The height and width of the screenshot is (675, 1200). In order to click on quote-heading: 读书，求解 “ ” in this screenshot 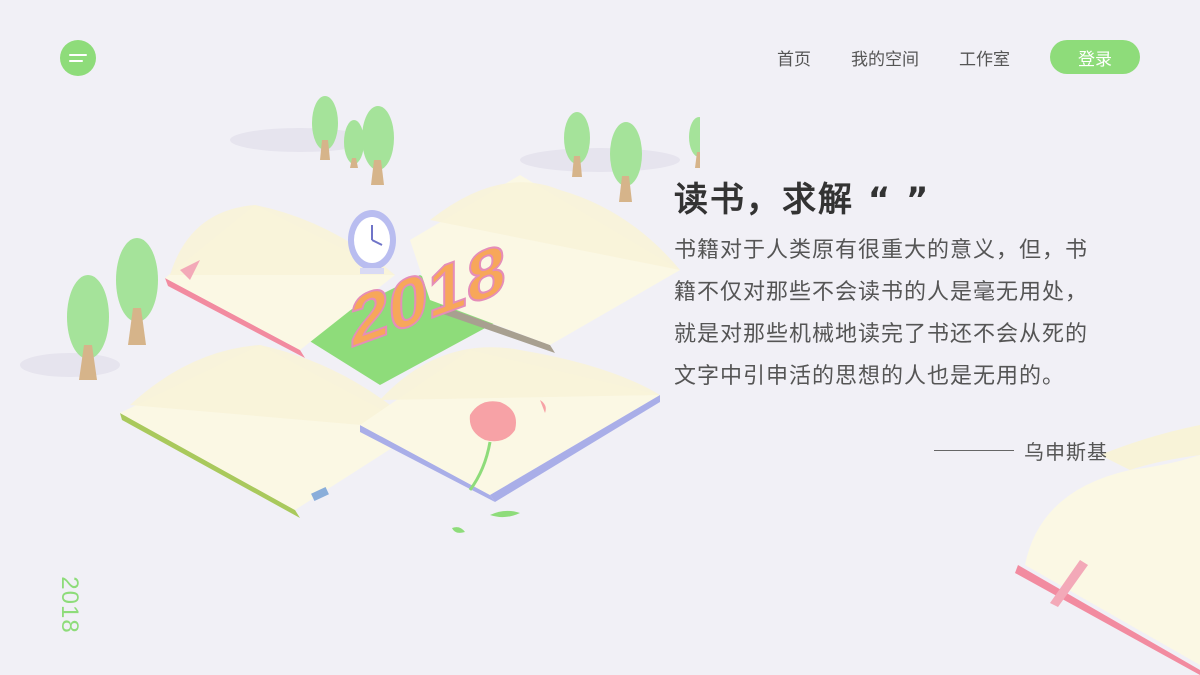, I will do `click(802, 200)`.